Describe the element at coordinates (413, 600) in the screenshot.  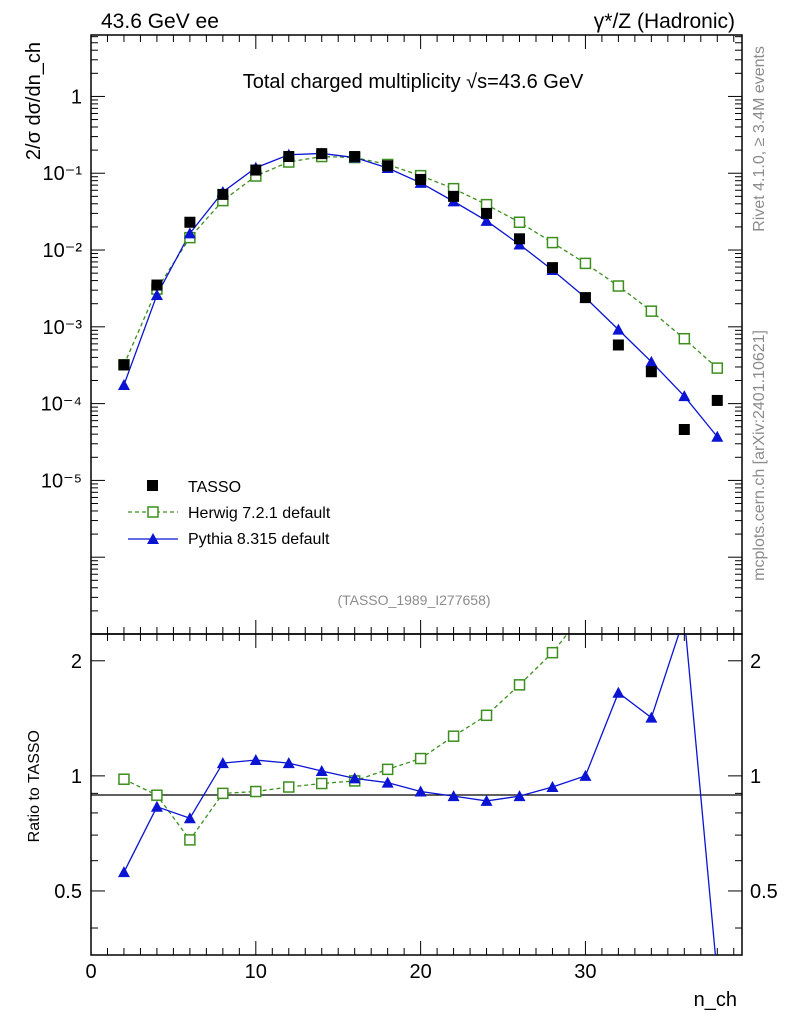
I see `reference-tag: (TASSO_1989_I277658)` at that location.